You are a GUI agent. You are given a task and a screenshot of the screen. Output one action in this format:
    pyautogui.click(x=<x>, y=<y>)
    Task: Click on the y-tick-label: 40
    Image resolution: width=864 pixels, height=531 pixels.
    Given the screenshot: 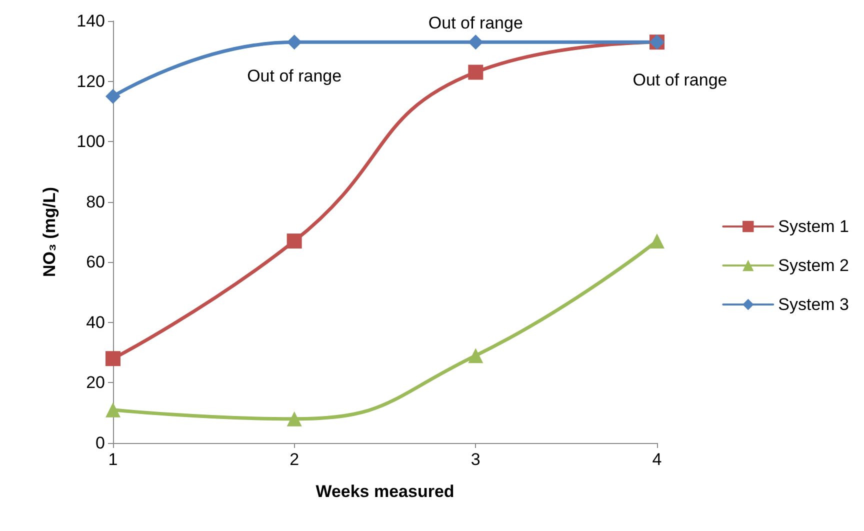 What is the action you would take?
    pyautogui.click(x=95, y=322)
    